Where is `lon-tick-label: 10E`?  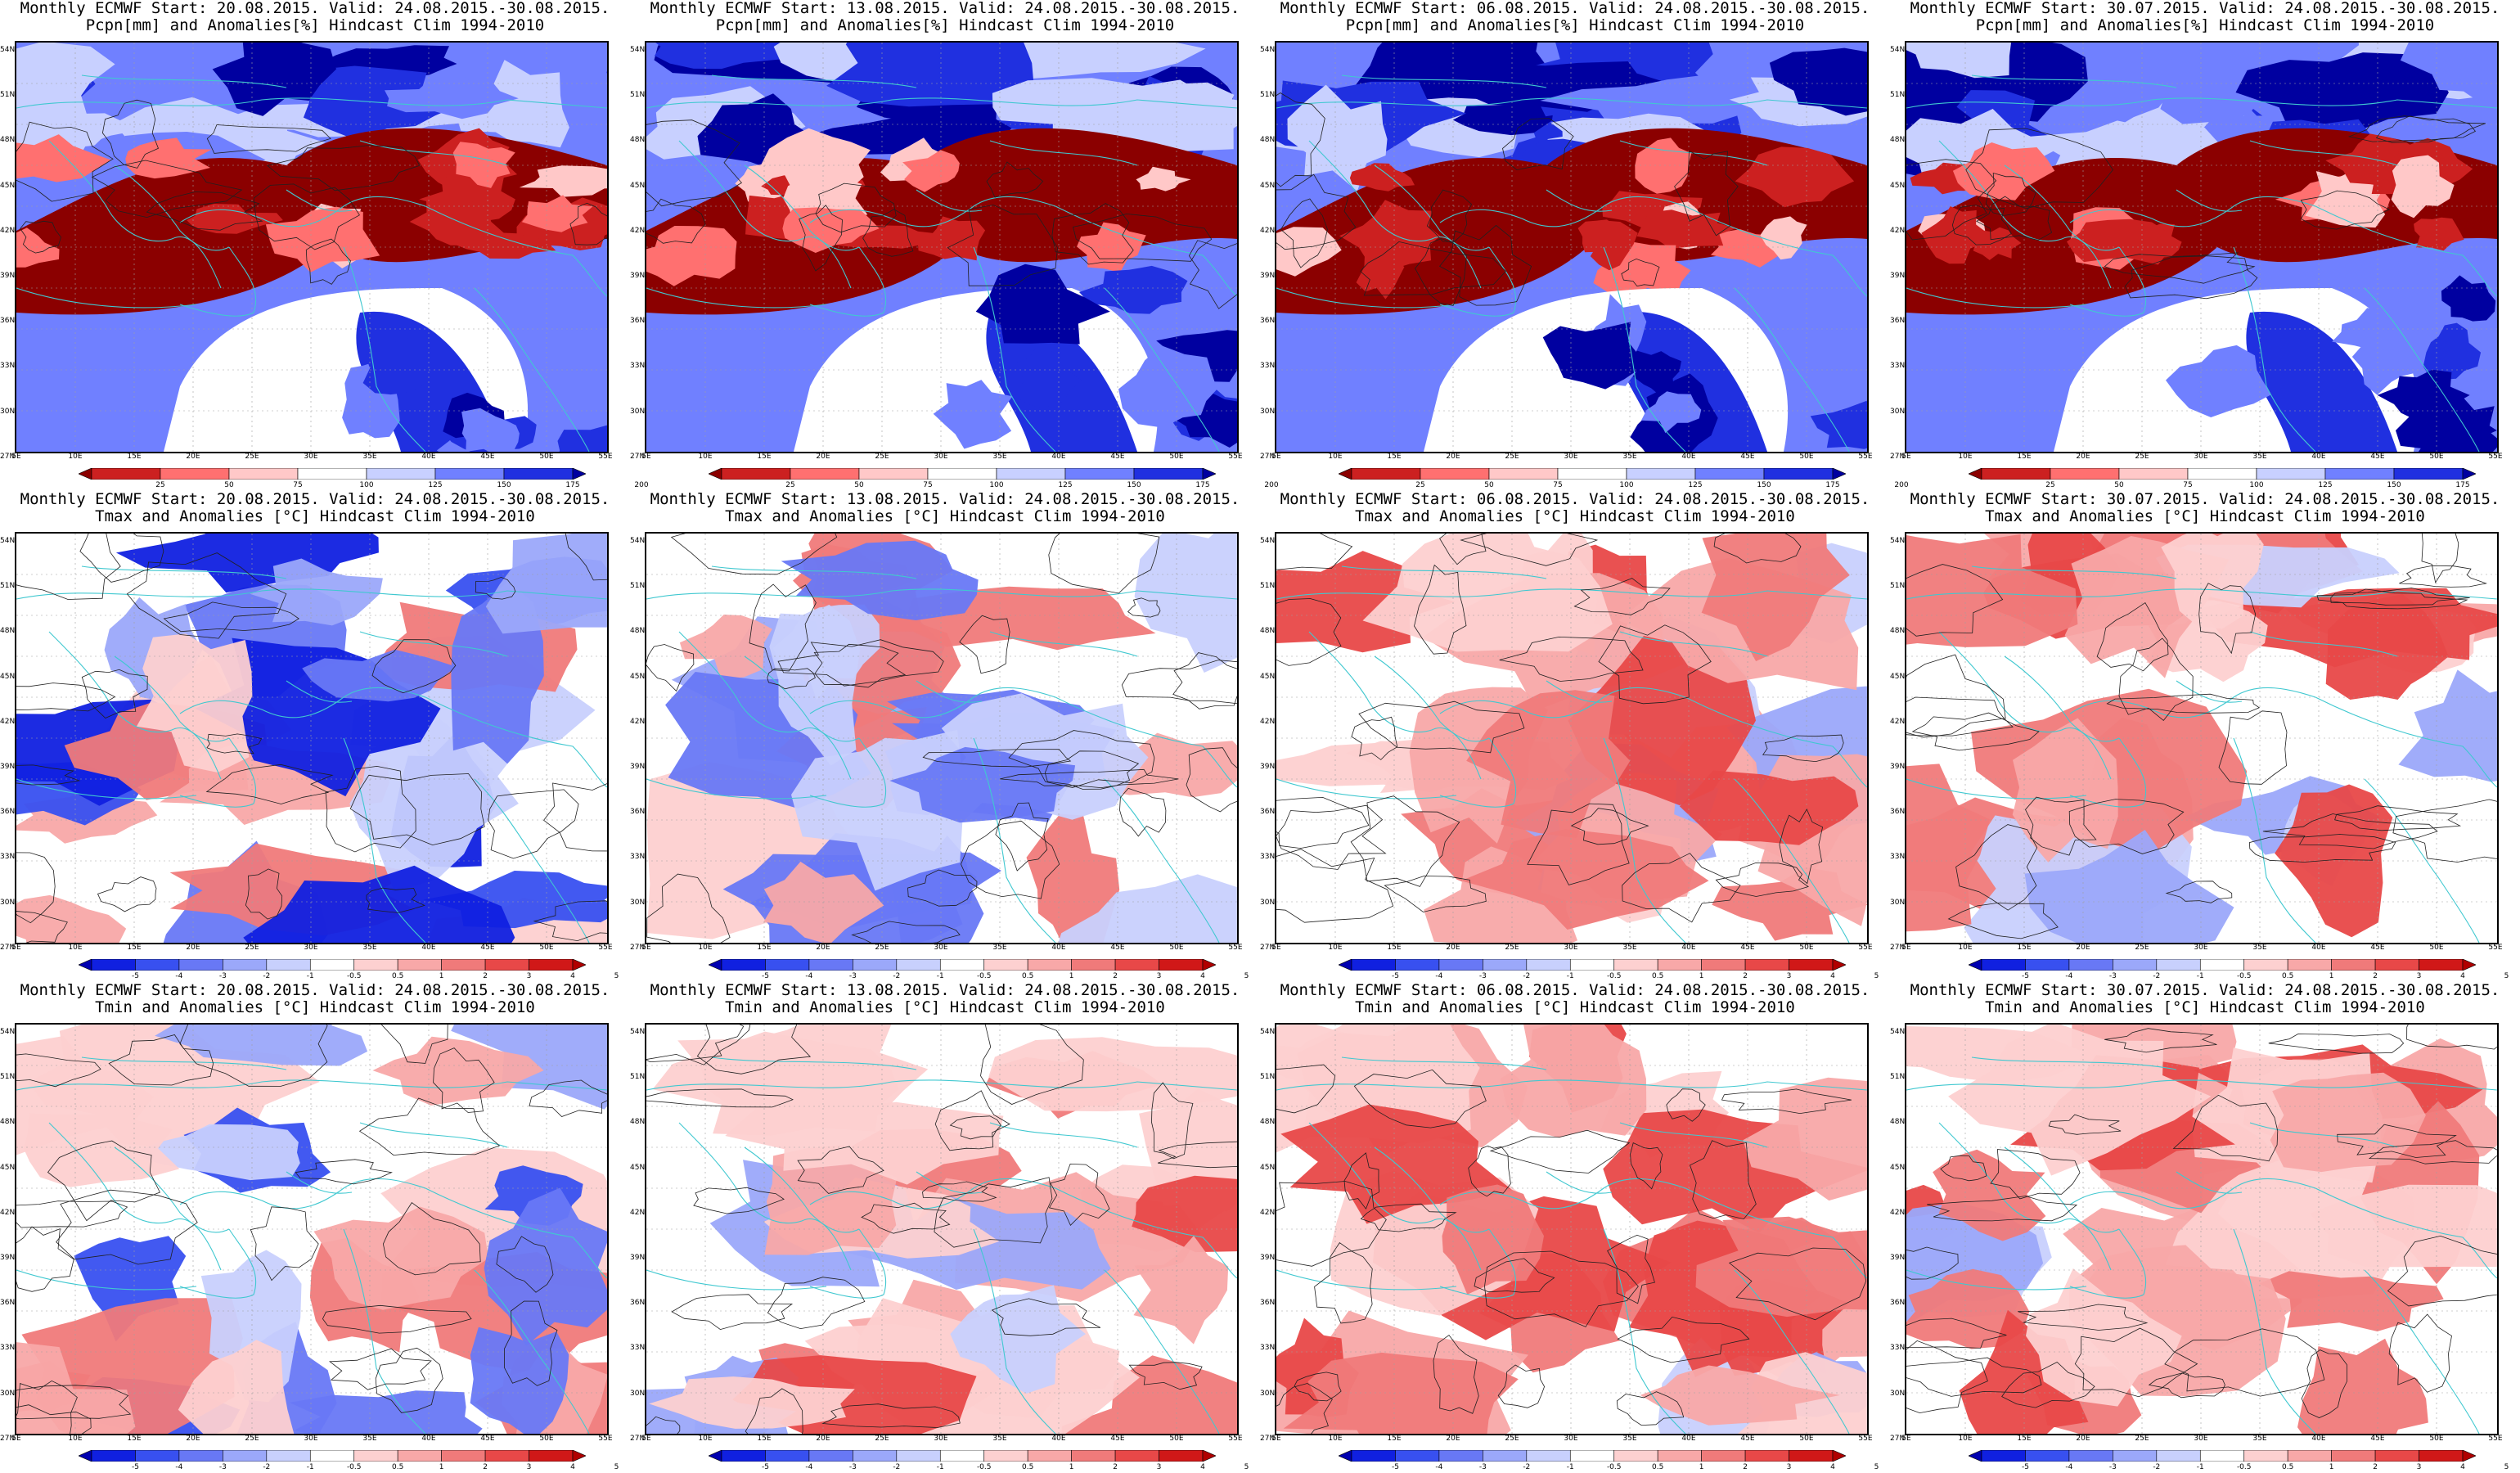
lon-tick-label: 10E is located at coordinates (706, 948).